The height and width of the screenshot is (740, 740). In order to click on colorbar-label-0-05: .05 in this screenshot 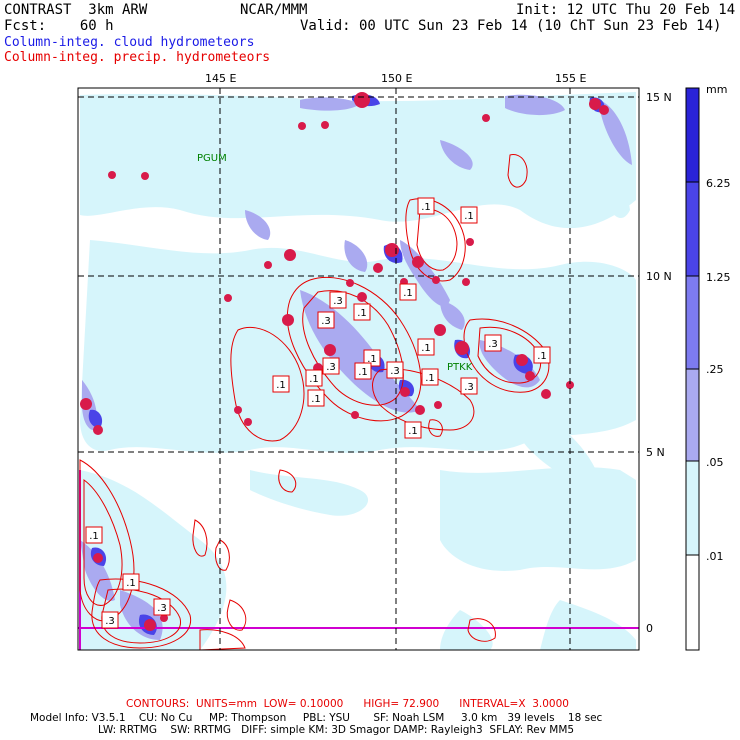, I will do `click(715, 462)`.